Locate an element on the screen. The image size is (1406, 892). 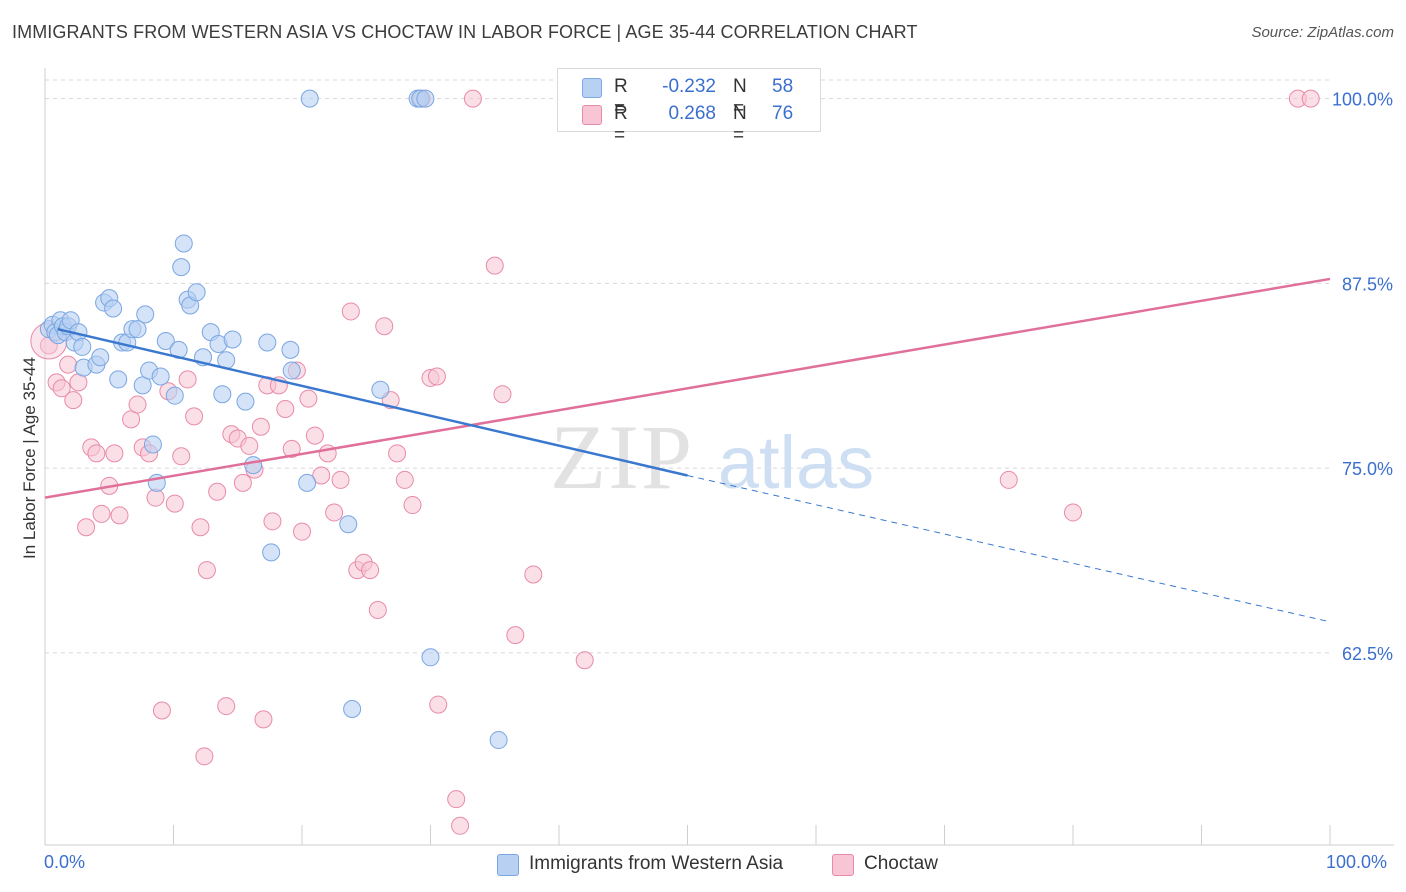
n-value: 58 is located at coordinates (783, 86).